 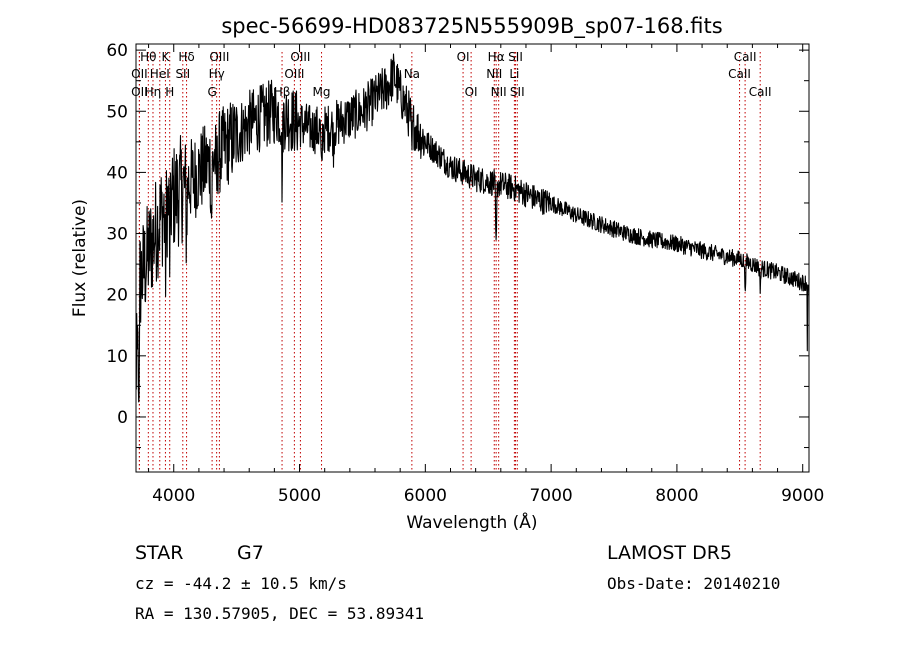 What do you see at coordinates (80, 258) in the screenshot?
I see `y-axis-label: Flux (relative)` at bounding box center [80, 258].